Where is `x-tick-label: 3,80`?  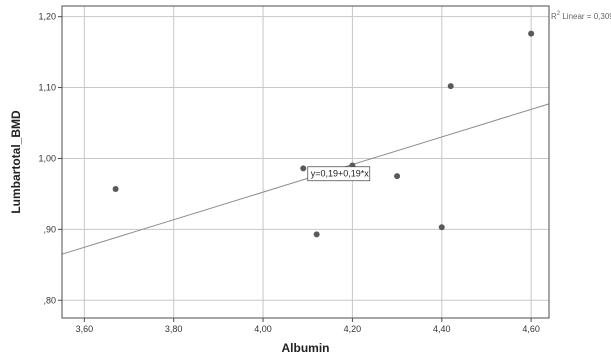
x-tick-label: 3,80 is located at coordinates (174, 329).